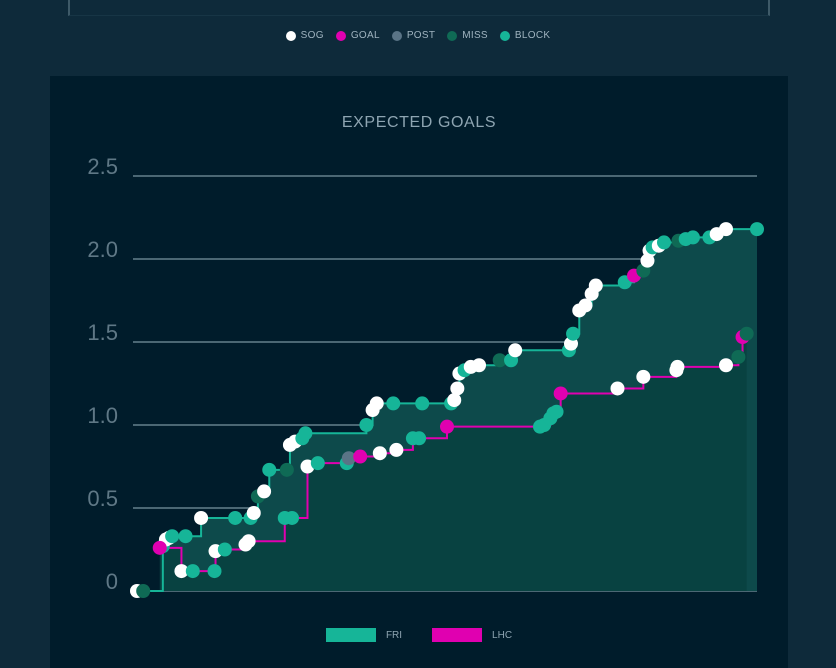  I want to click on shot-legend-item-miss: MISS, so click(467, 35).